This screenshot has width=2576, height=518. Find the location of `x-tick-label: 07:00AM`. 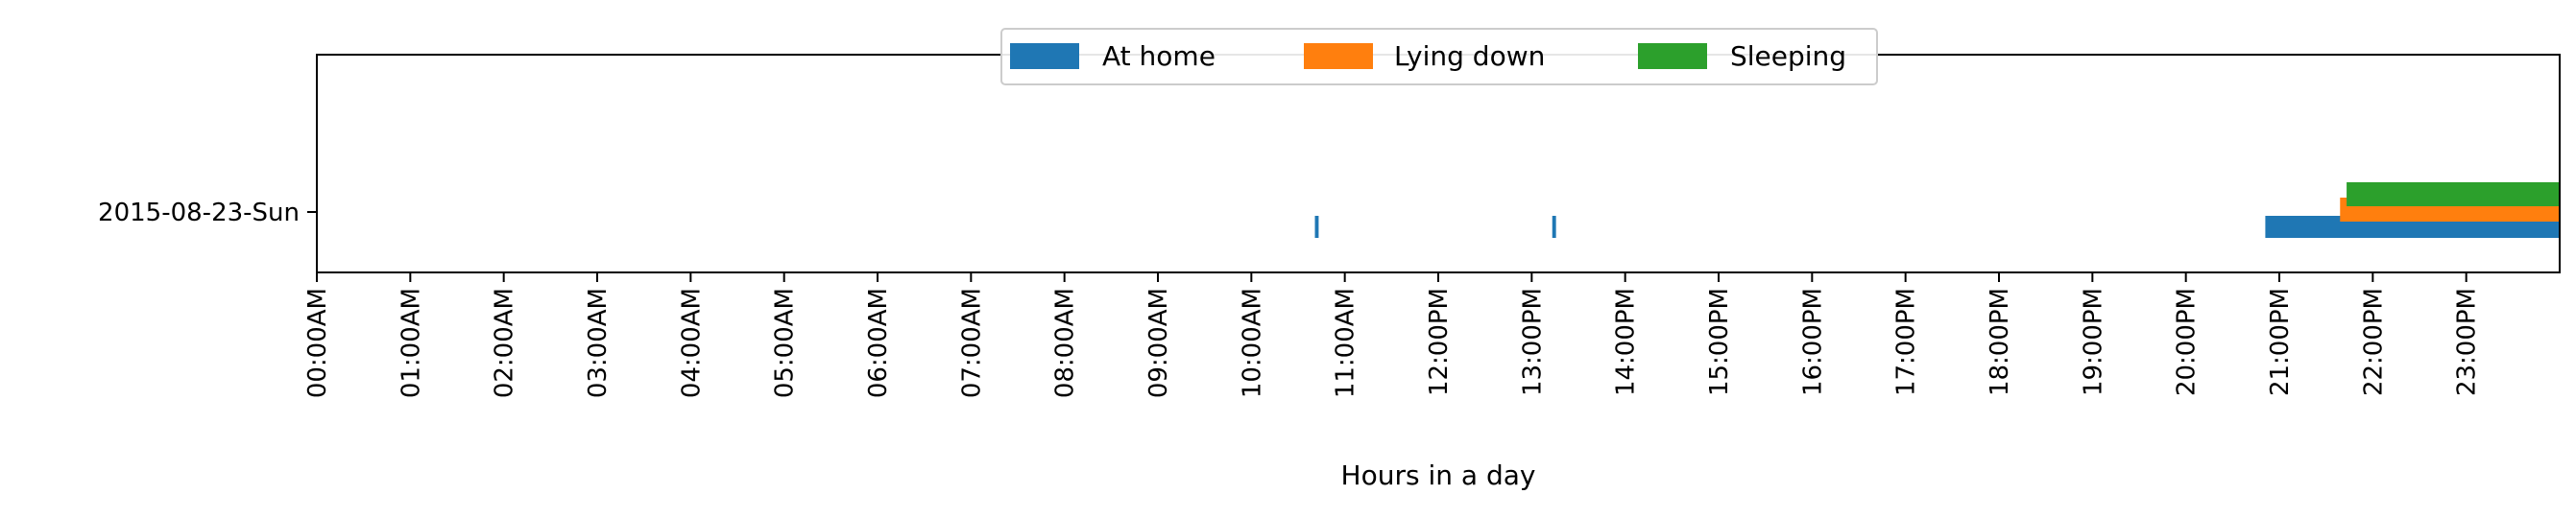

x-tick-label: 07:00AM is located at coordinates (971, 343).